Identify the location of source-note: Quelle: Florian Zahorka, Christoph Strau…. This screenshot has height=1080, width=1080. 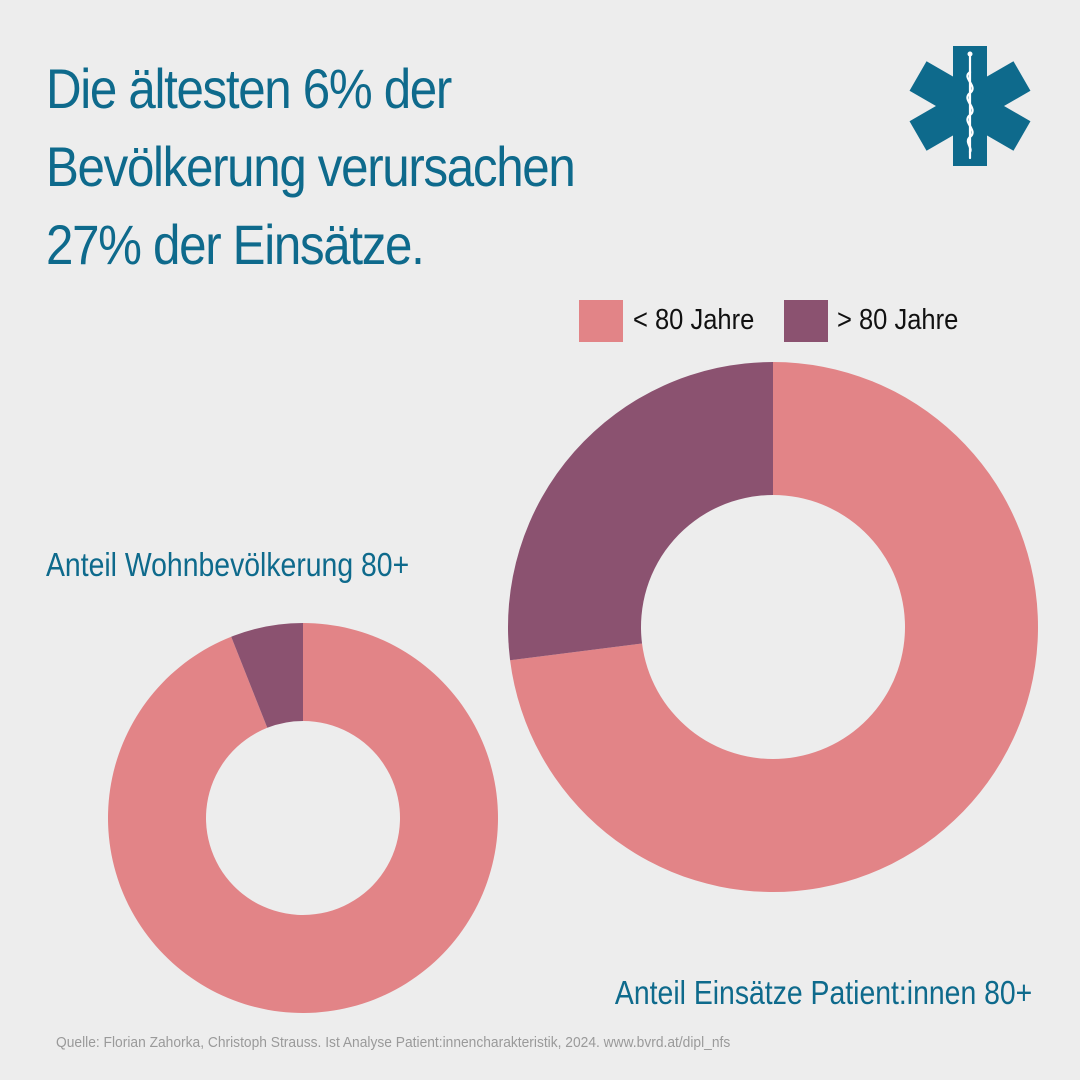
(393, 1042).